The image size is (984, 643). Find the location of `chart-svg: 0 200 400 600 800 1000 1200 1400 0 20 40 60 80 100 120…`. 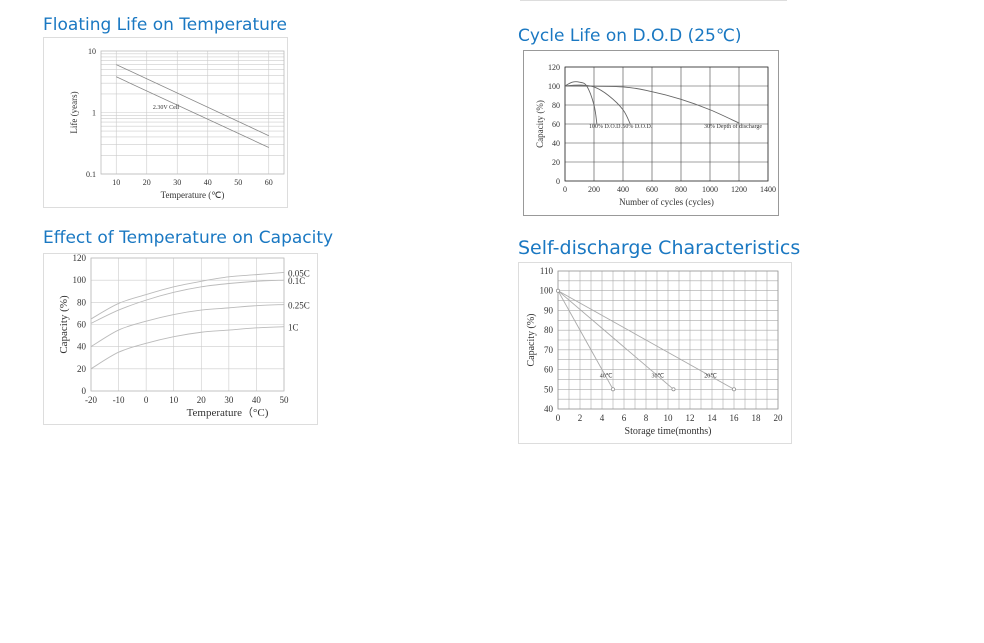

chart-svg: 0 200 400 600 800 1000 1200 1400 0 20 40 60 80 100 120… is located at coordinates (655, 135).